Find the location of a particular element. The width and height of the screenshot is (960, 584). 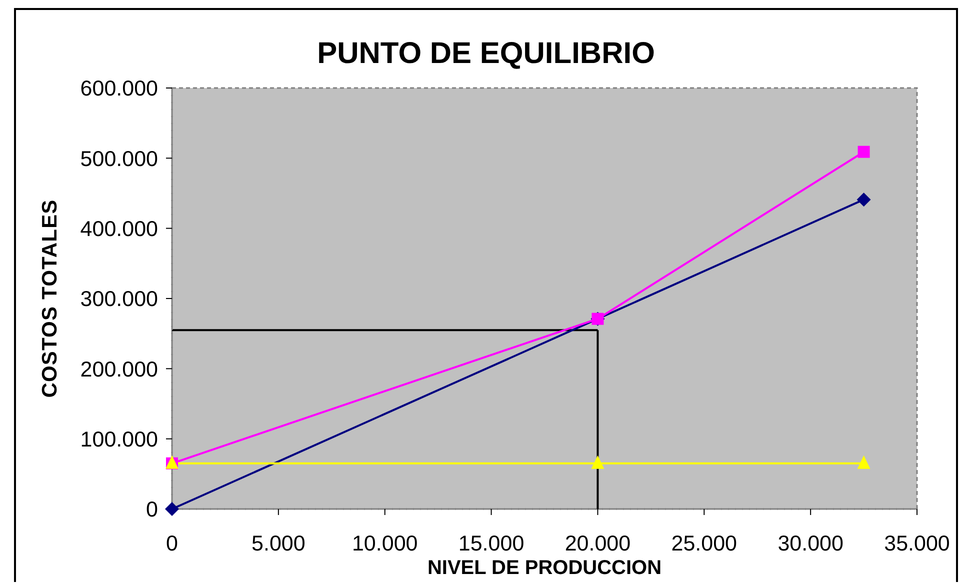

y-axis-title: COSTOS TOTALES is located at coordinates (50, 298).